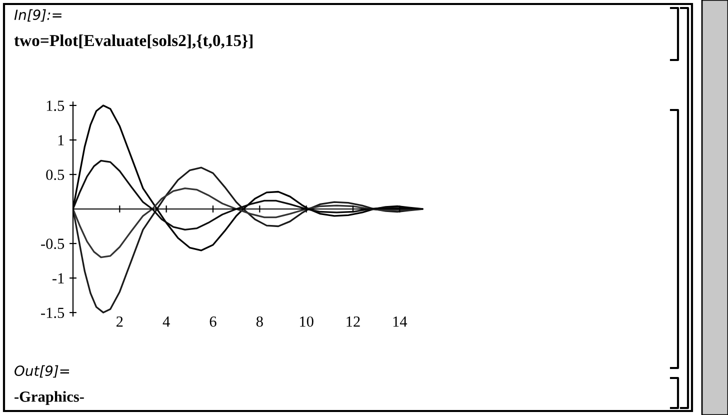 This screenshot has width=728, height=415. I want to click on text: two=Plot[Evaluate[sols2],{t,0,15}], so click(133, 41).